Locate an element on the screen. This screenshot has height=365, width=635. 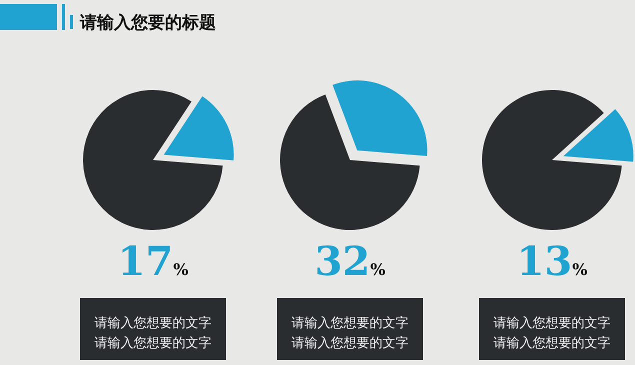
text: 17% is located at coordinates (153, 261).